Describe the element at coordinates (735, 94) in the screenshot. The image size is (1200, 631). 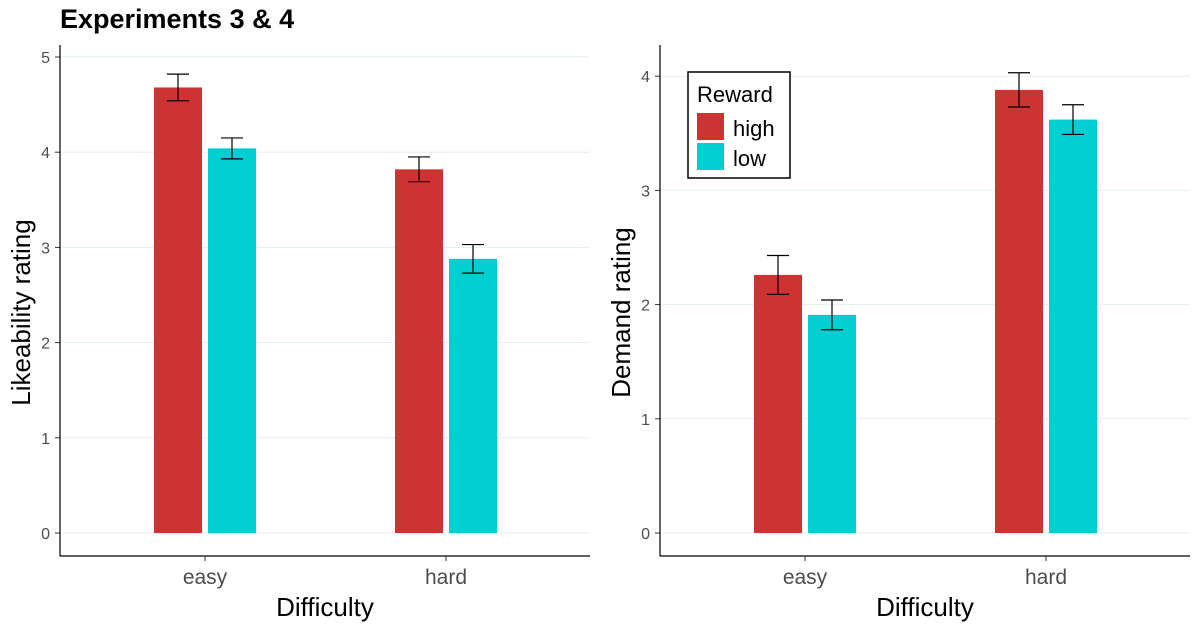
I see `legend-title: Reward` at that location.